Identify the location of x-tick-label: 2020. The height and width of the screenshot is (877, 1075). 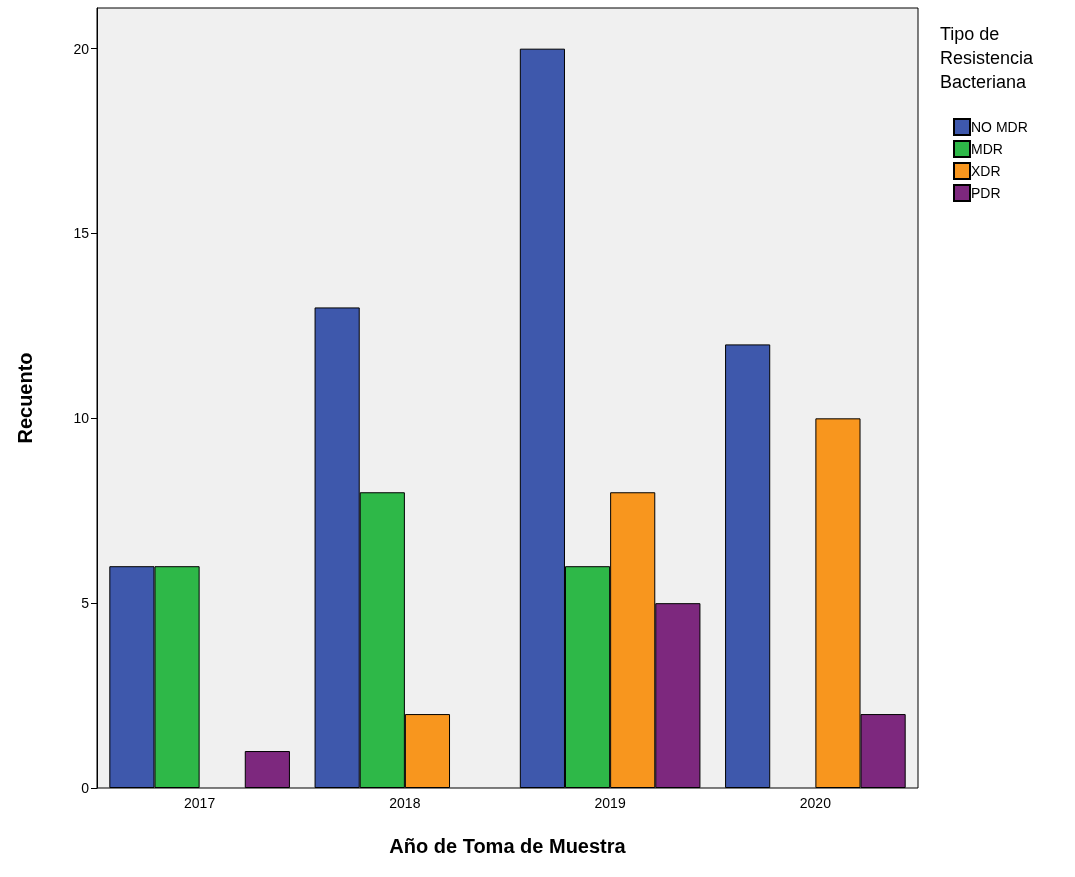
(815, 803).